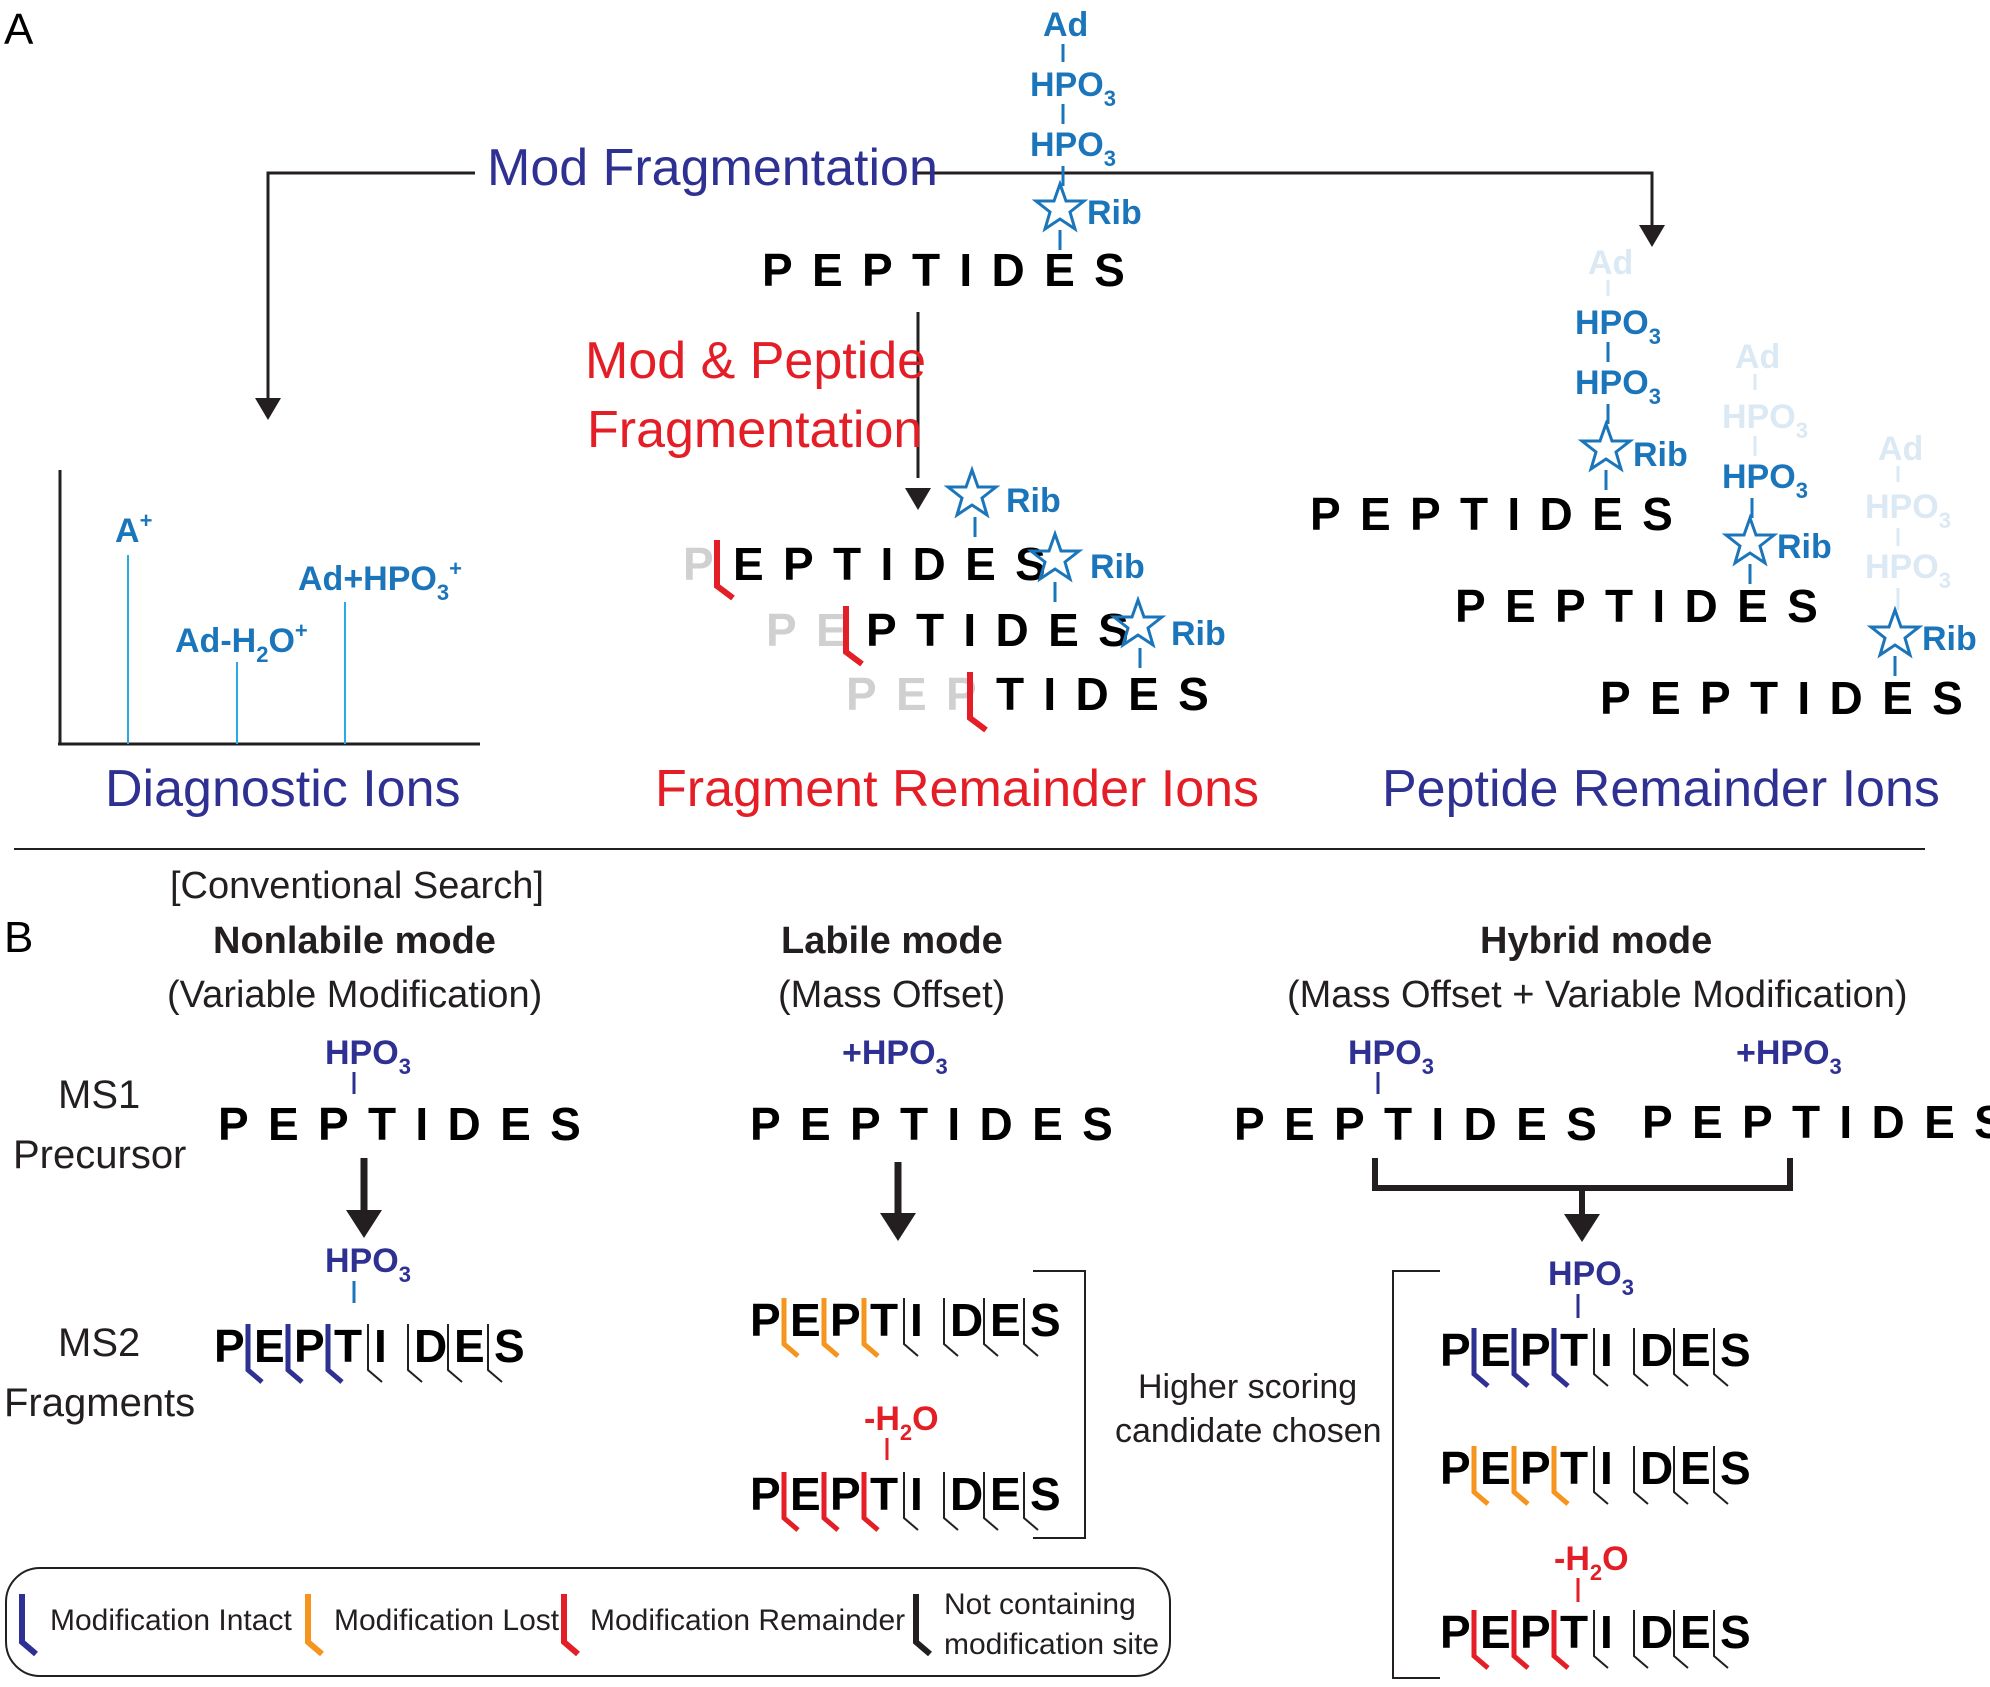 This screenshot has height=1687, width=1990. Describe the element at coordinates (241, 642) in the screenshot. I see `ion-ad-h2o-label: Ad-H2O+` at that location.